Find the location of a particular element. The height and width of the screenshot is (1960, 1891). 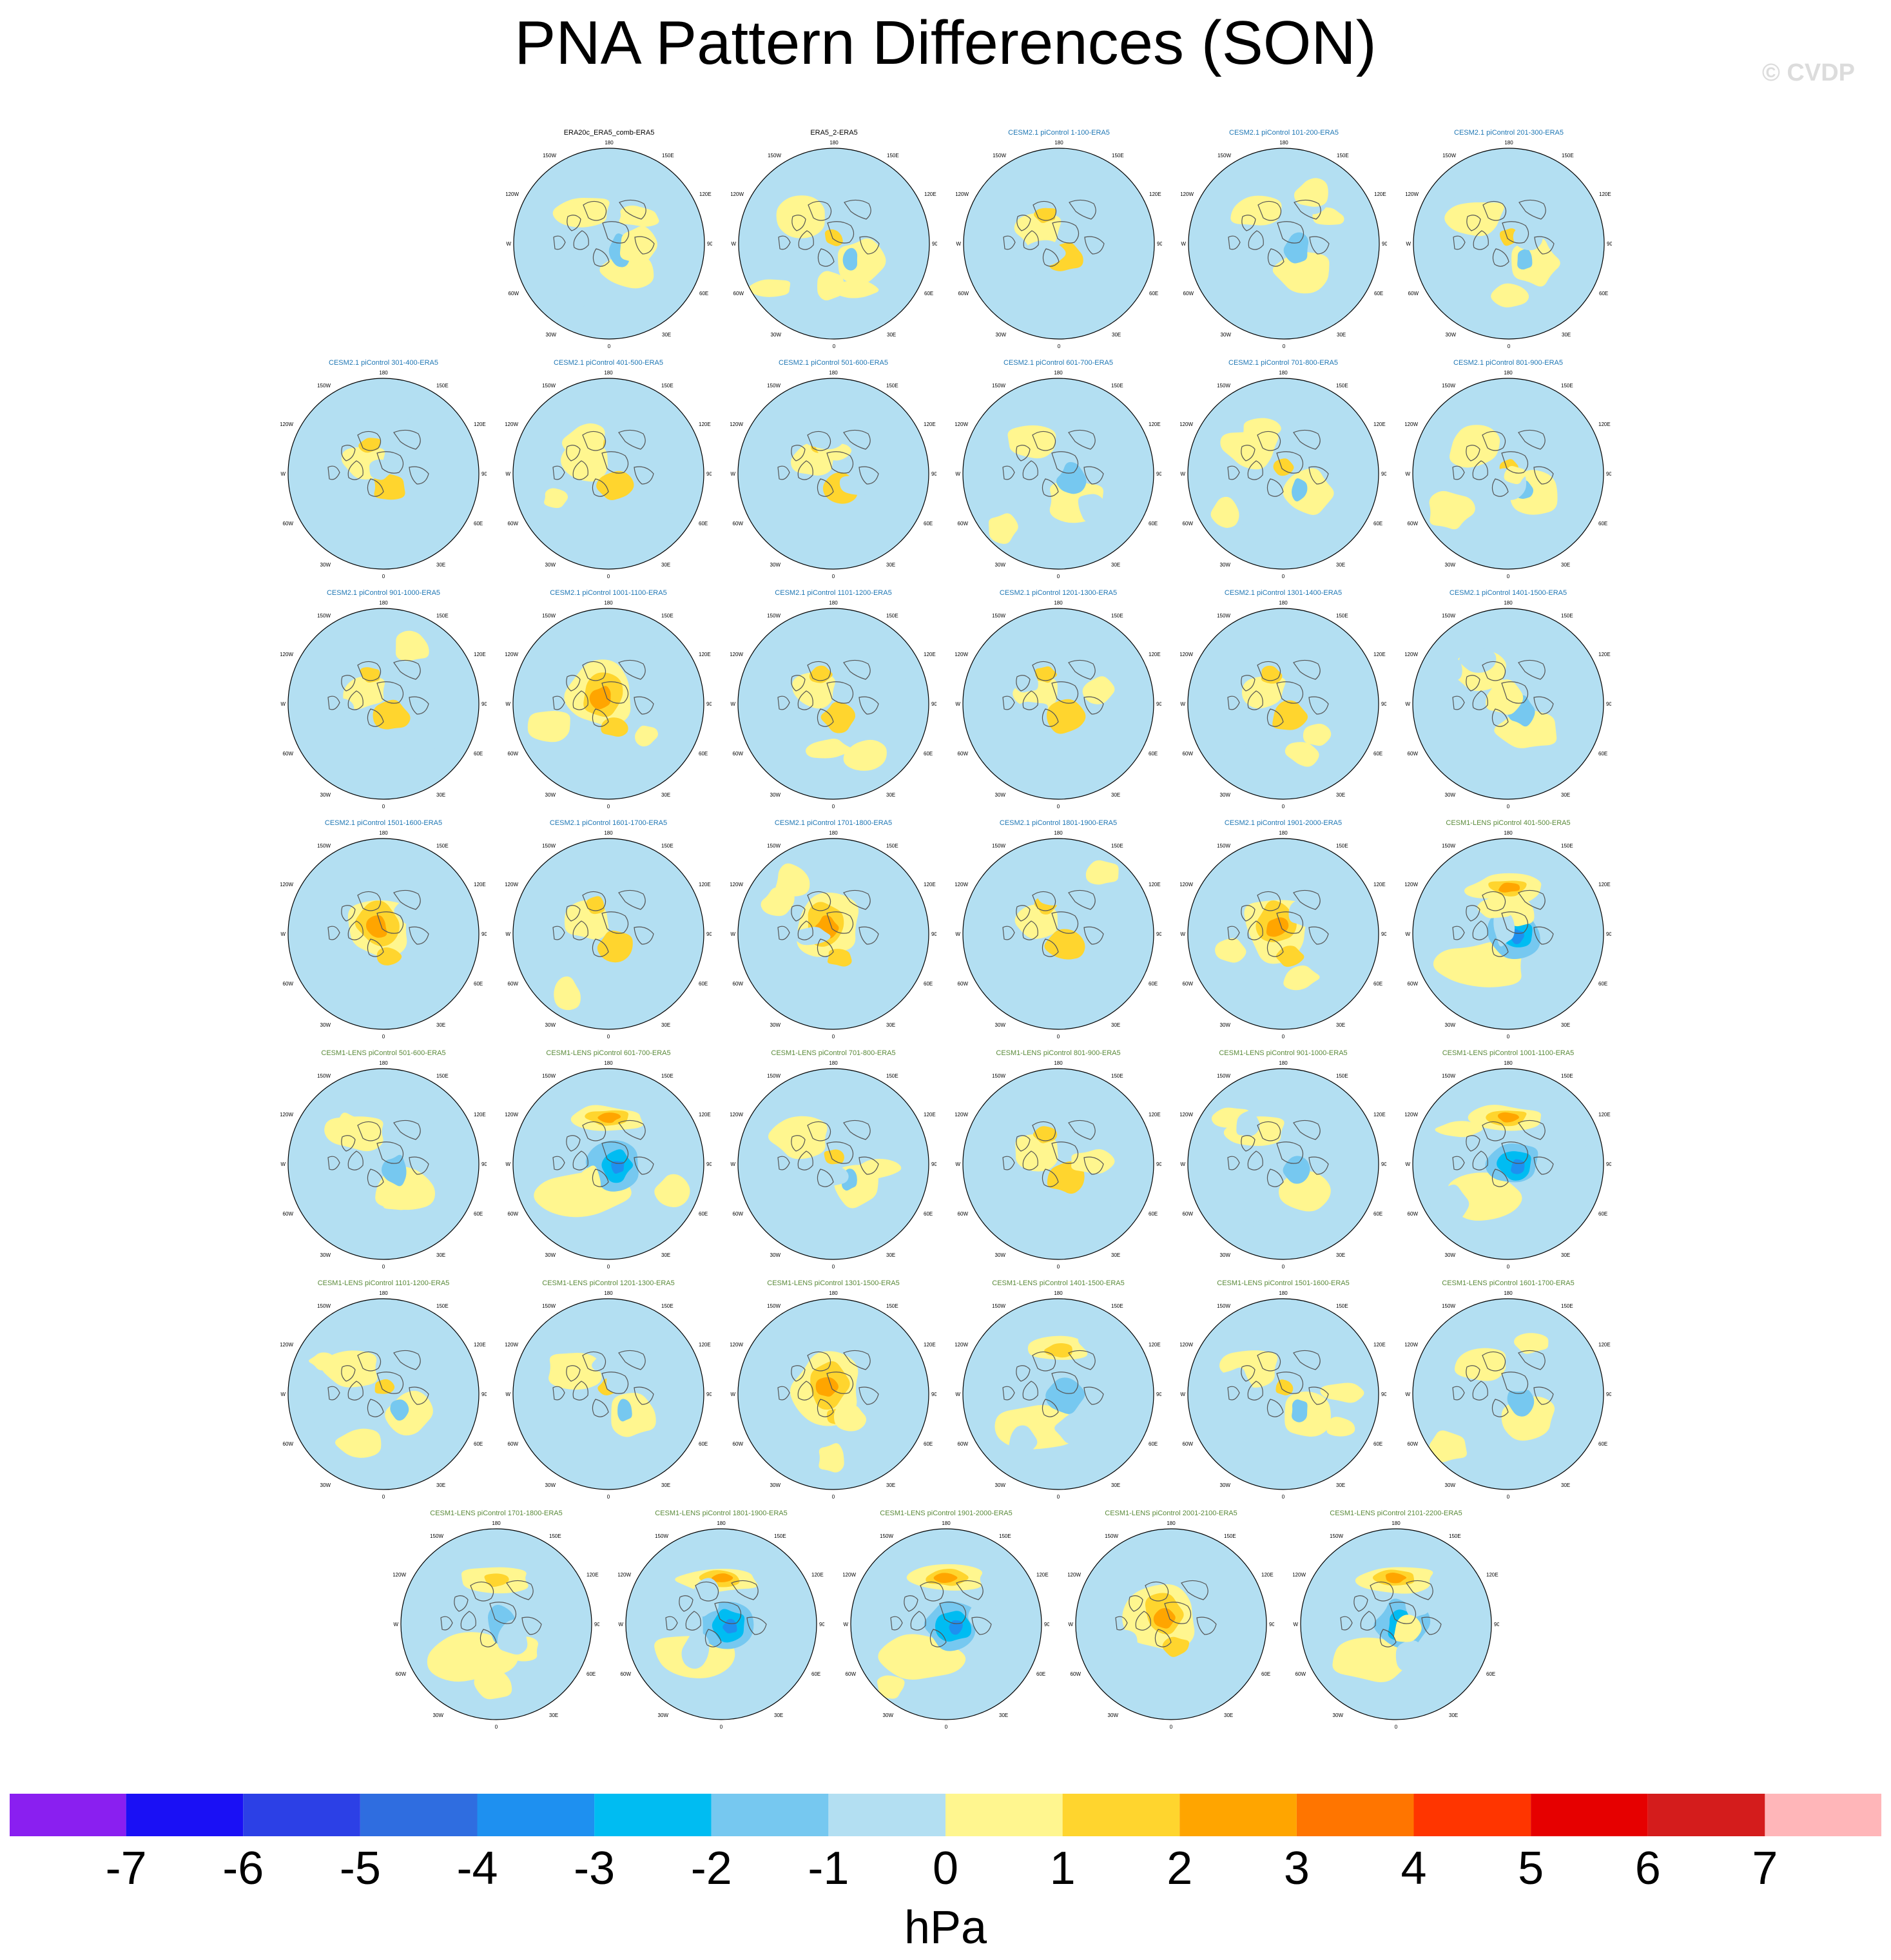

panel-title: CESM1-LENS piControl 1301-1500-ERA5 is located at coordinates (833, 1283).